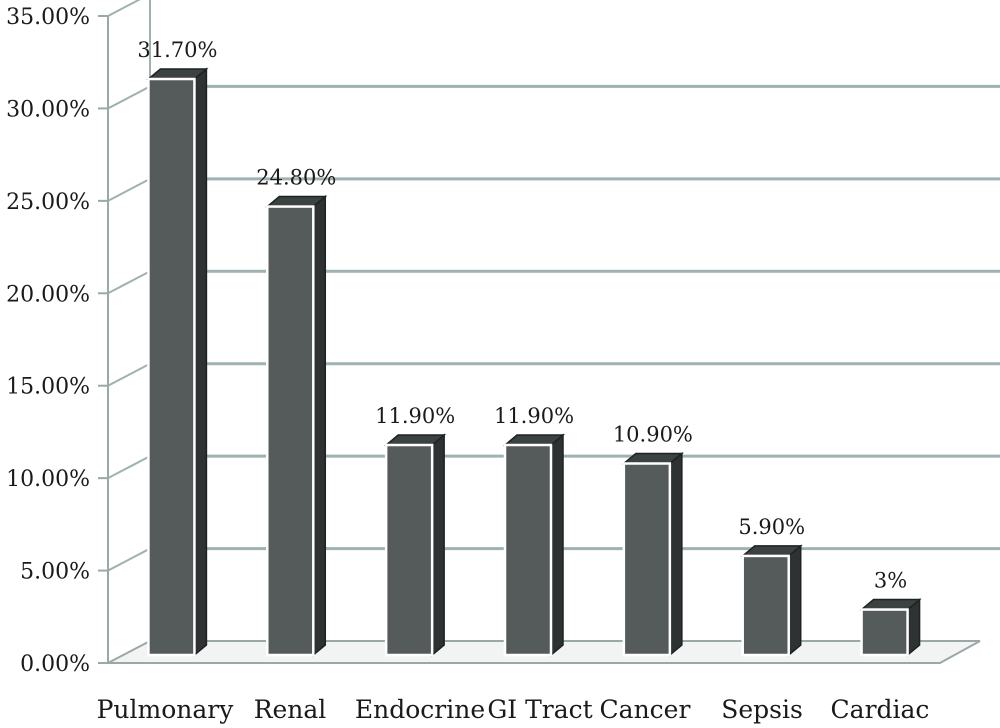  I want to click on data-label: 3%, so click(890, 581).